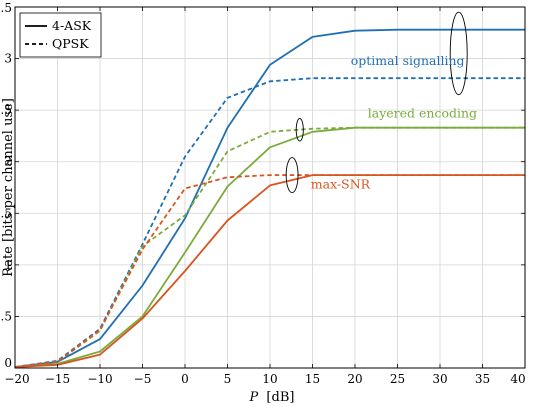 This screenshot has height=414, width=534. Describe the element at coordinates (517, 379) in the screenshot. I see `x-tick-label: 40` at that location.